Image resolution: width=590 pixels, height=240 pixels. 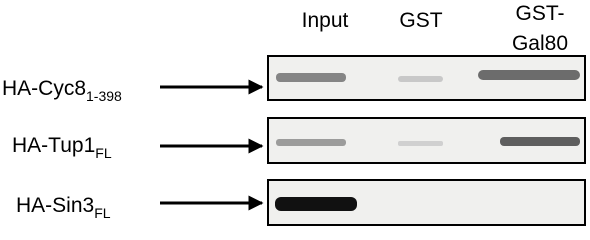 I want to click on row-label: HA-Tup1FL, so click(x=62, y=147).